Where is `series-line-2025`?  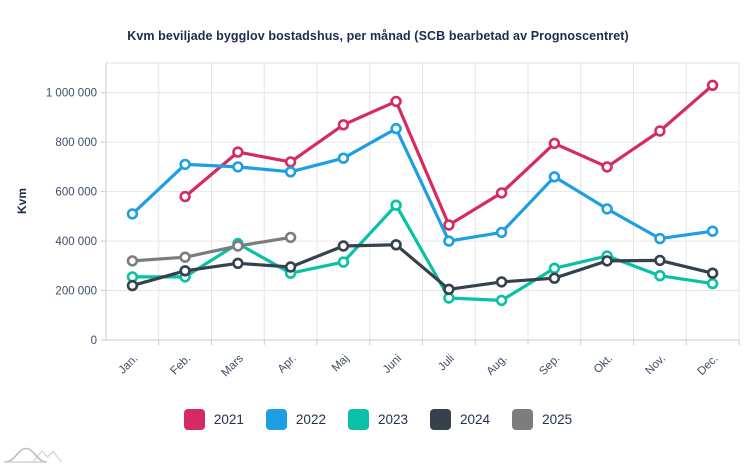
series-line-2025 is located at coordinates (211, 249).